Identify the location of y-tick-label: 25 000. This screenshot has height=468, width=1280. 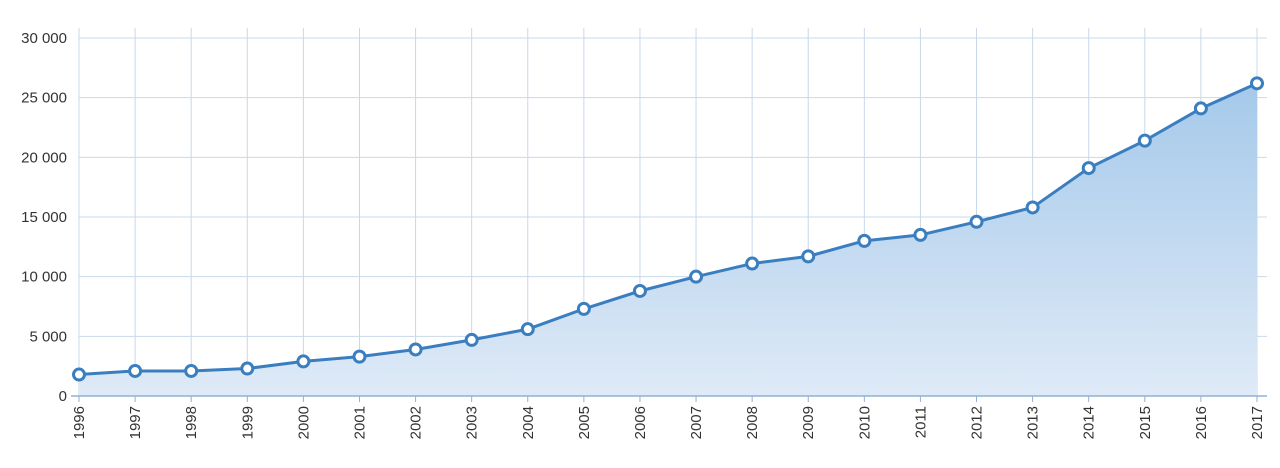
(44, 98).